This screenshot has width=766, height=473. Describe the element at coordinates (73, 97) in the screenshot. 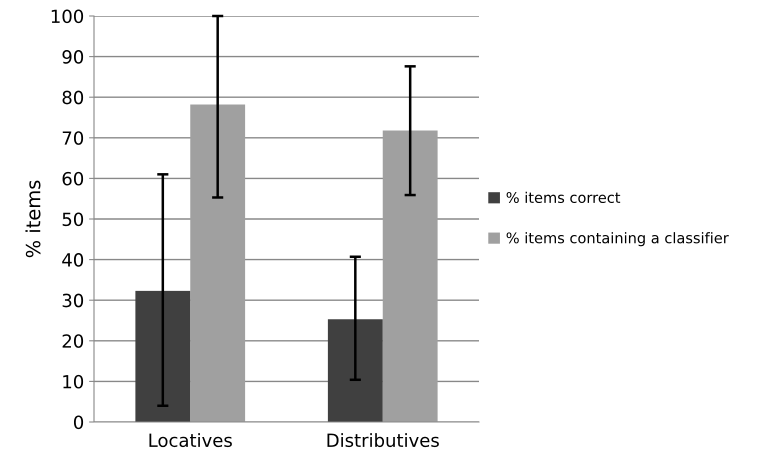

I see `y-tick-label: 80` at that location.